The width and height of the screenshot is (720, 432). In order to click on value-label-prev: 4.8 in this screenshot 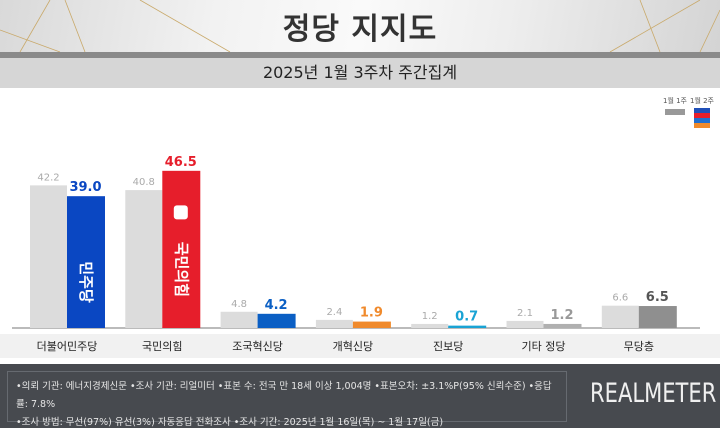, I will do `click(239, 304)`.